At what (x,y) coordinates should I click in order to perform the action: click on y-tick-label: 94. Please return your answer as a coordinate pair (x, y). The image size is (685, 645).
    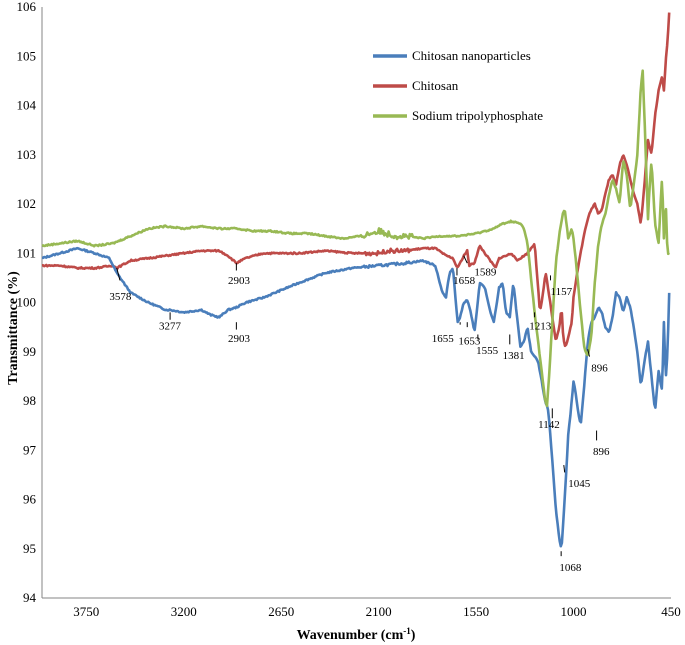
    Looking at the image, I should click on (30, 597).